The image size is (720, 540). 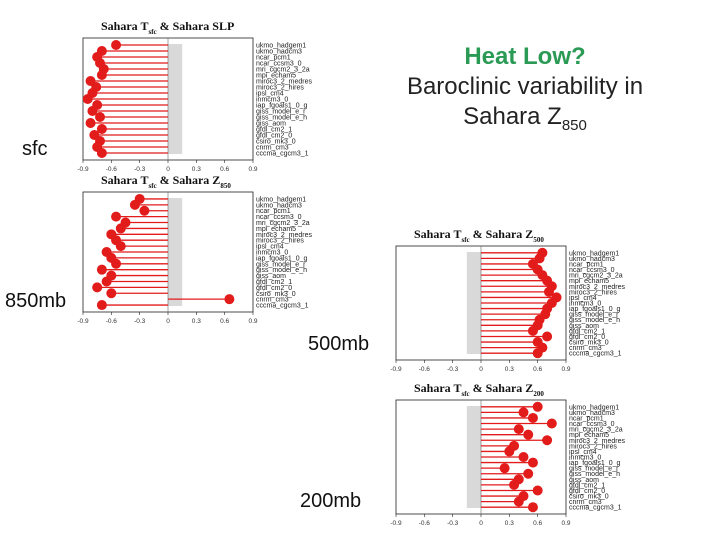 What do you see at coordinates (525, 56) in the screenshot?
I see `title-line-1: Heat Low?` at bounding box center [525, 56].